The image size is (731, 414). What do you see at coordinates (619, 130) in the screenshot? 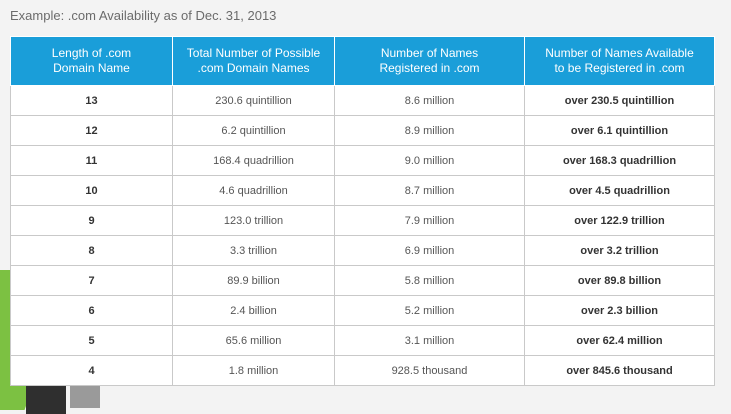
I see `cell-available: over 6.1 quintillion` at bounding box center [619, 130].